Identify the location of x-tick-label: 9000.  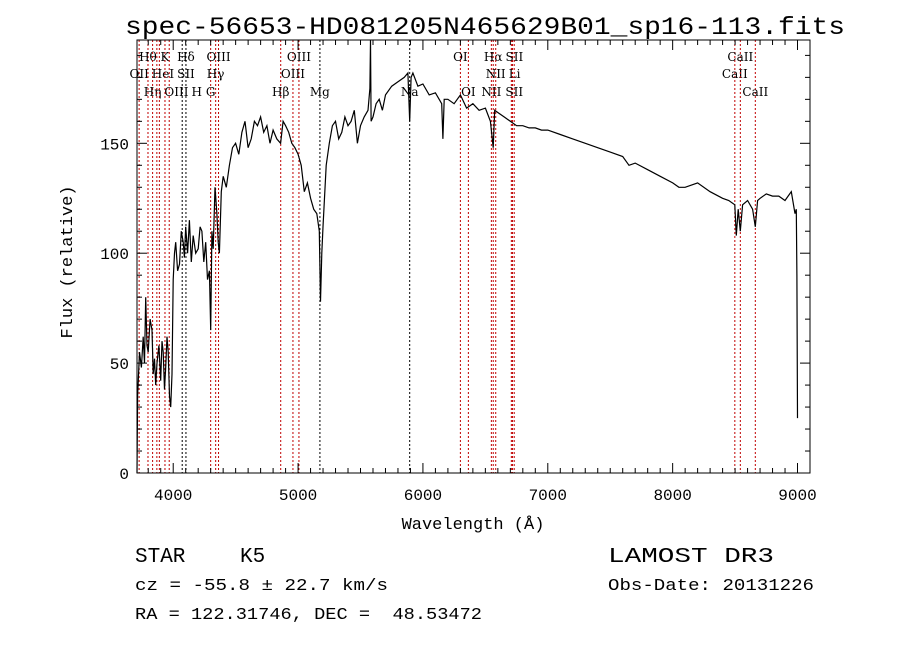
(797, 496).